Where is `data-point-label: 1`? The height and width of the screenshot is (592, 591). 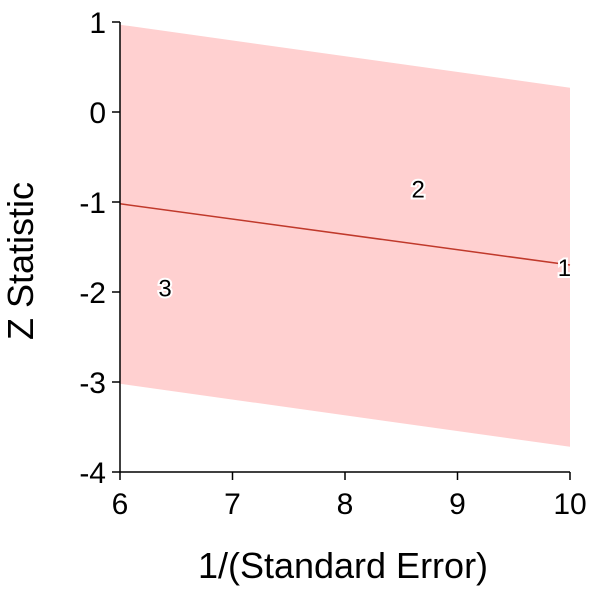 data-point-label: 1 is located at coordinates (564, 268).